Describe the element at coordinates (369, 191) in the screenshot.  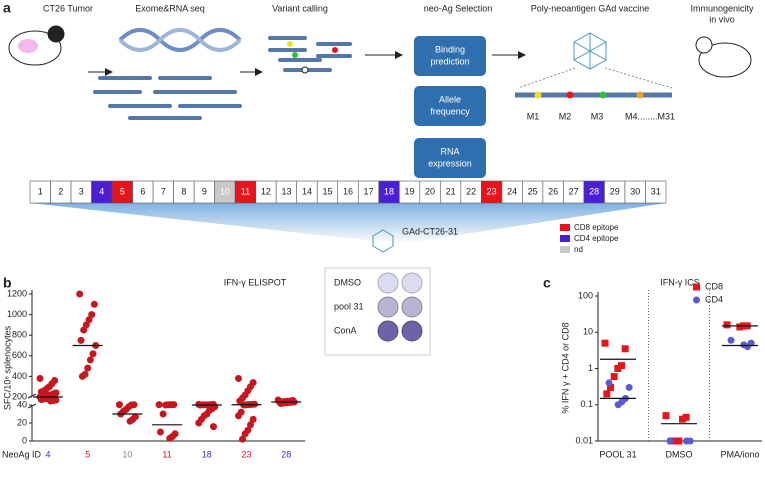
I see `strip-number: 17` at that location.